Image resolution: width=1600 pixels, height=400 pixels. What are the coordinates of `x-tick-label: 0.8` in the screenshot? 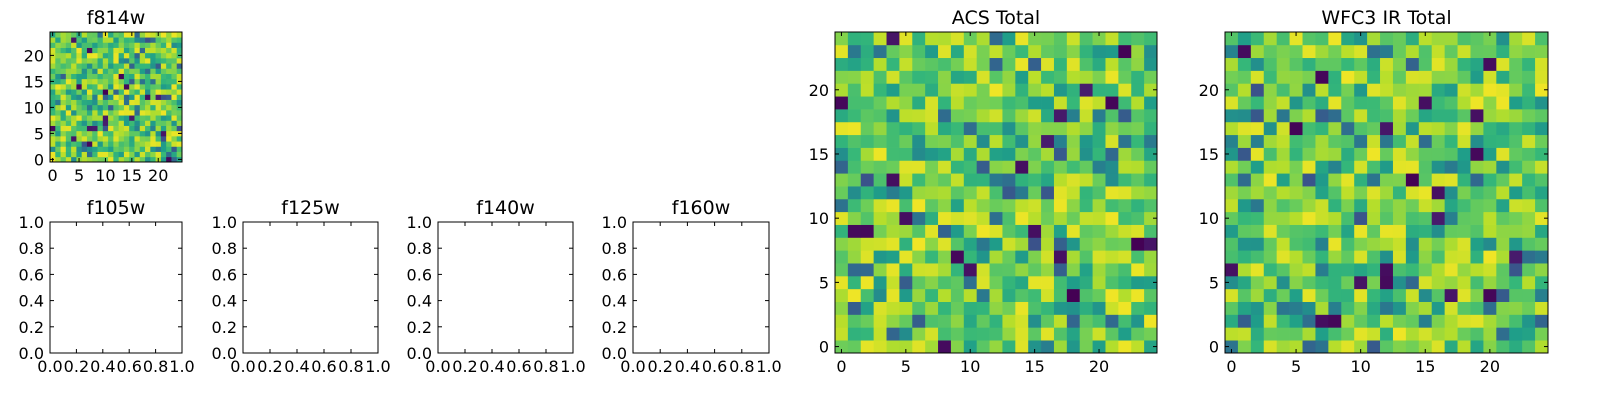 It's located at (155, 366).